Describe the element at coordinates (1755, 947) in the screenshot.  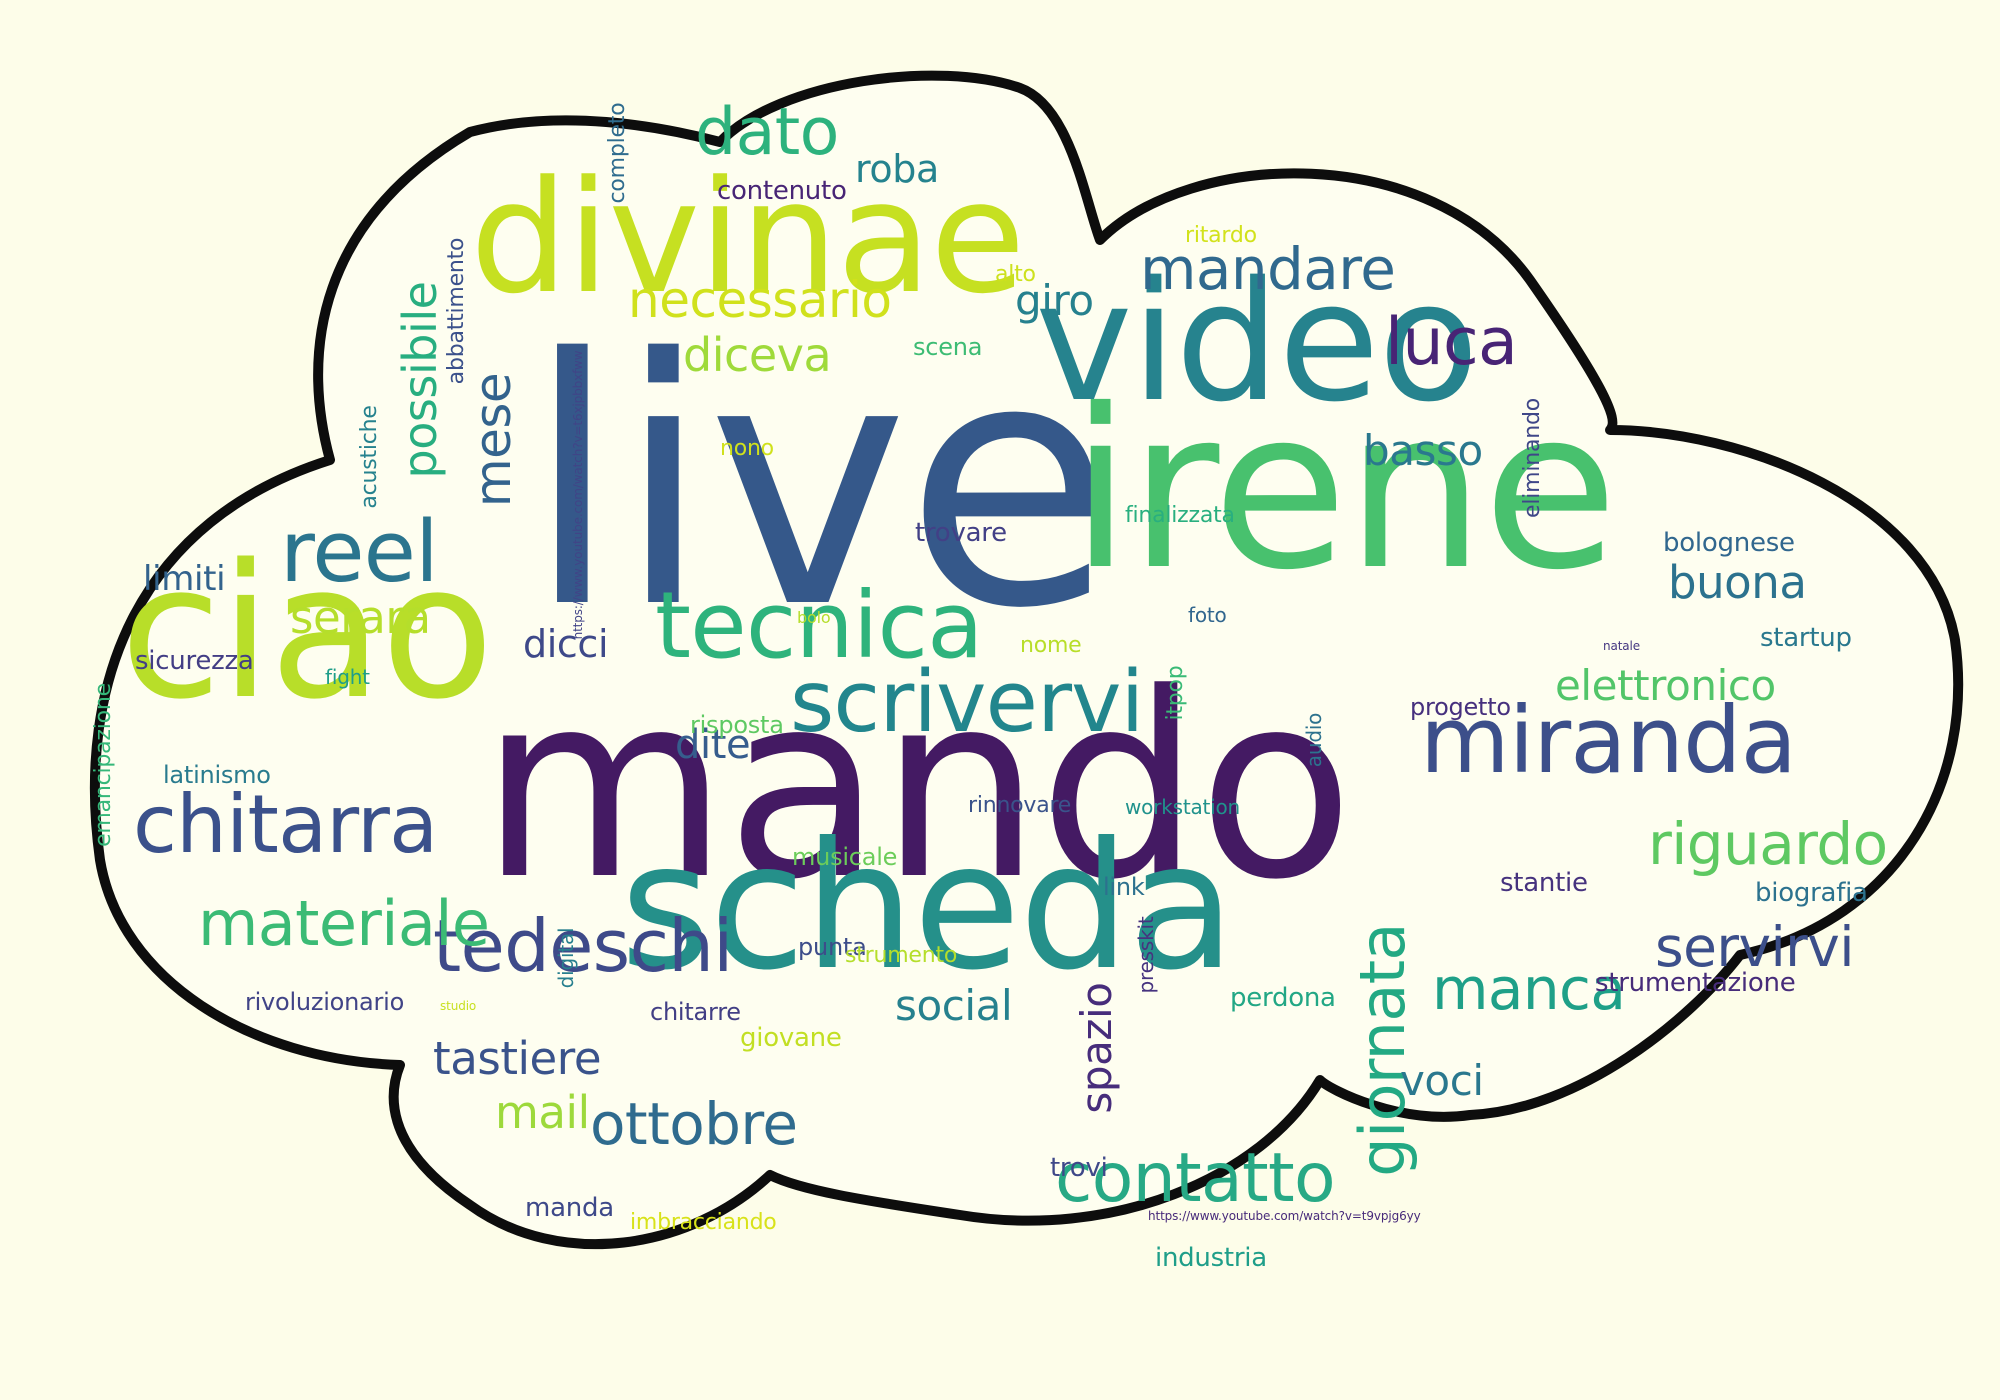
I see `word-servirvi: servirvi` at that location.